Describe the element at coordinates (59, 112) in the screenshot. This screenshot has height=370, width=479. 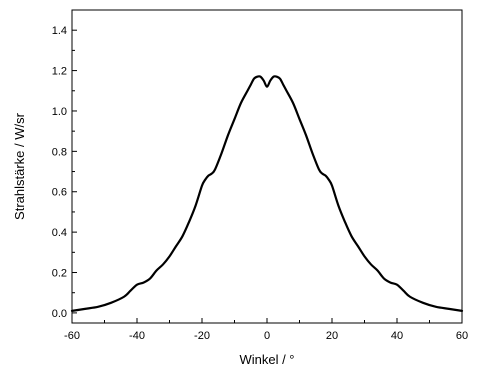
I see `y-tick-label: 1.0` at that location.